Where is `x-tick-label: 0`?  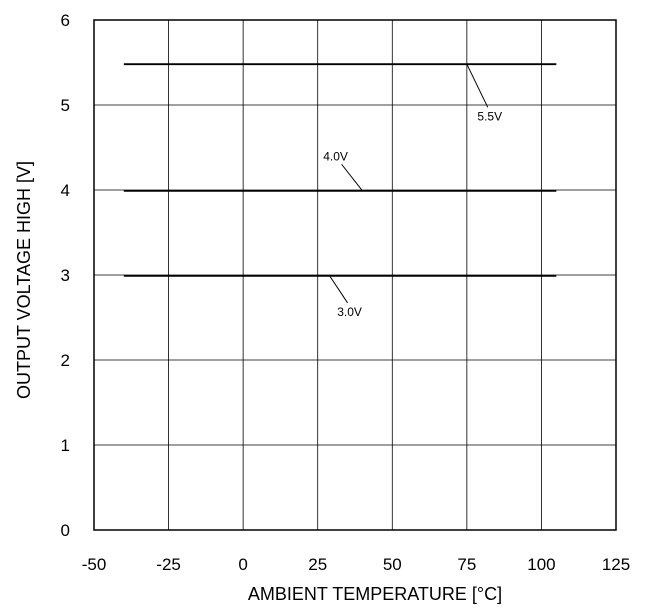 x-tick-label: 0 is located at coordinates (242, 564).